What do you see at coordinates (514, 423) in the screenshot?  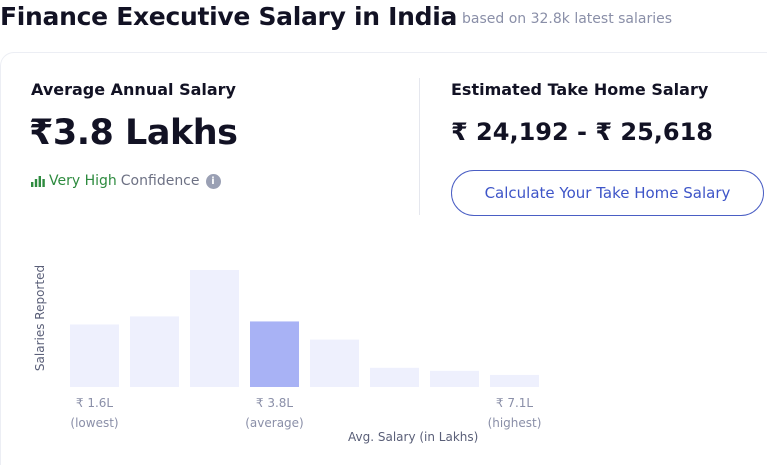 I see `x-tick-caption: (highest)` at bounding box center [514, 423].